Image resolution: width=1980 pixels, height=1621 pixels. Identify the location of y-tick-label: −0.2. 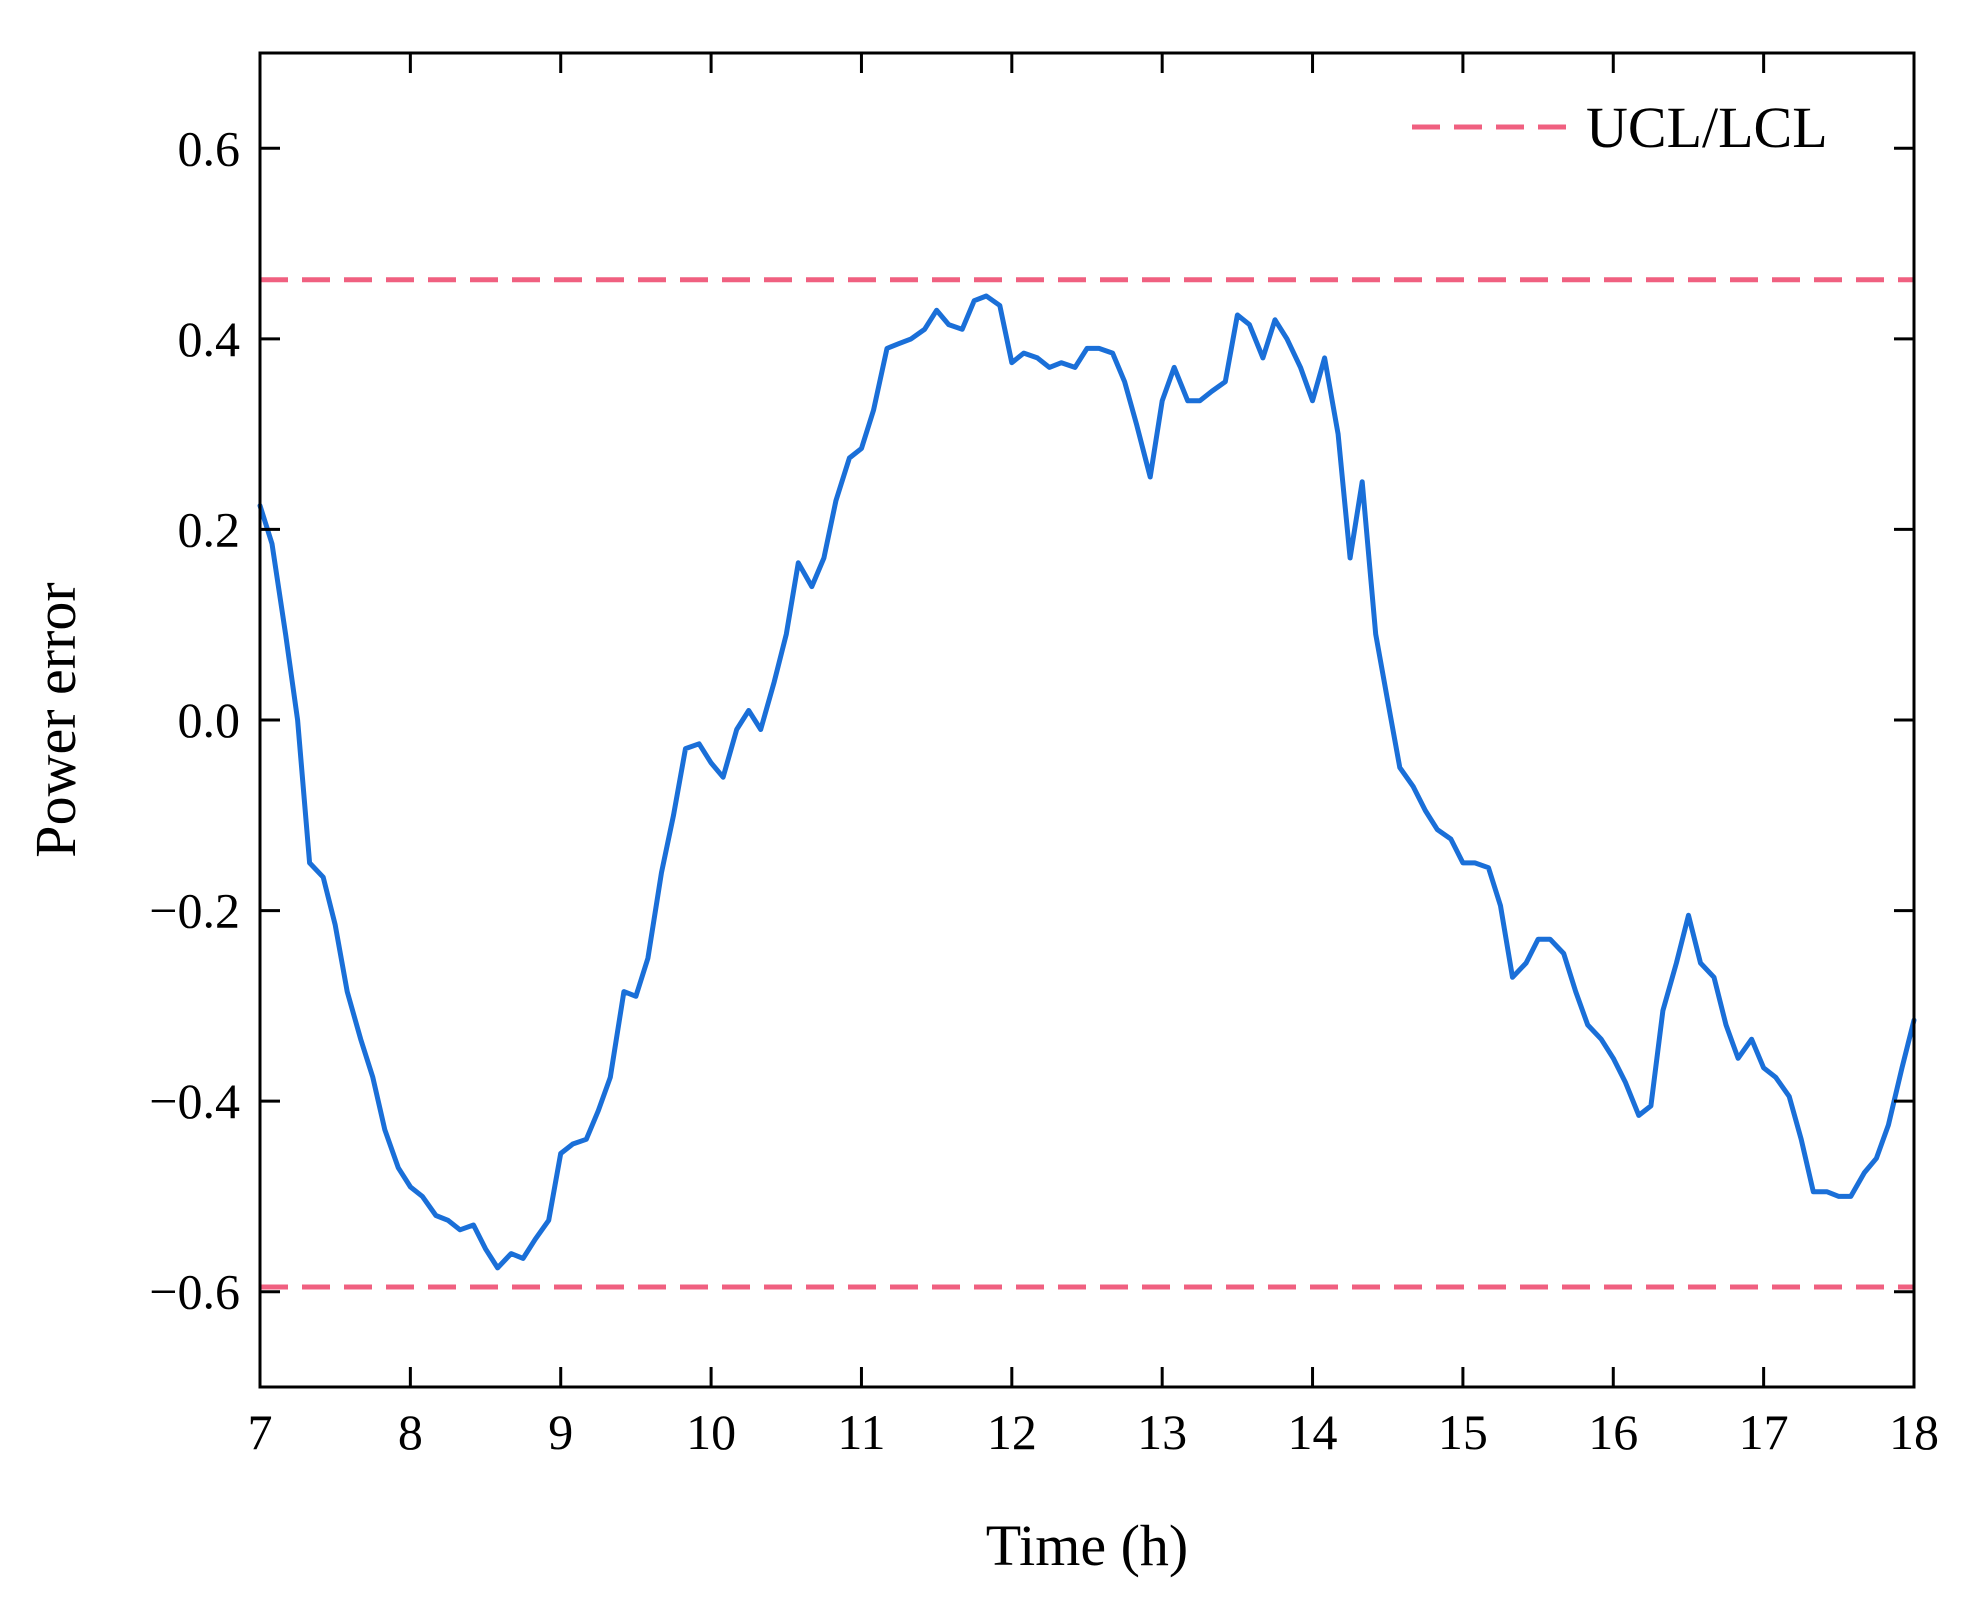
(194, 911).